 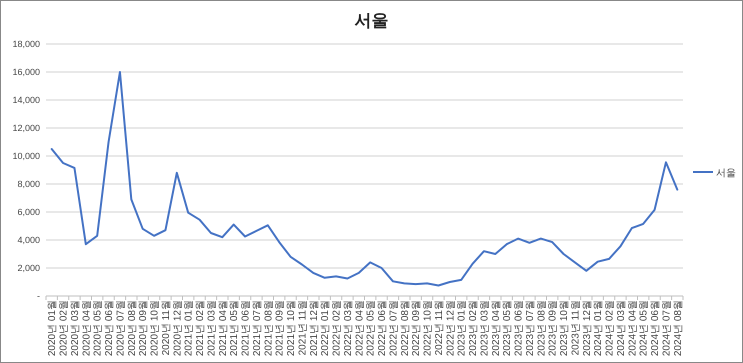 What do you see at coordinates (292, 328) in the screenshot?
I see `x-tick-label: 2021년 10월` at bounding box center [292, 328].